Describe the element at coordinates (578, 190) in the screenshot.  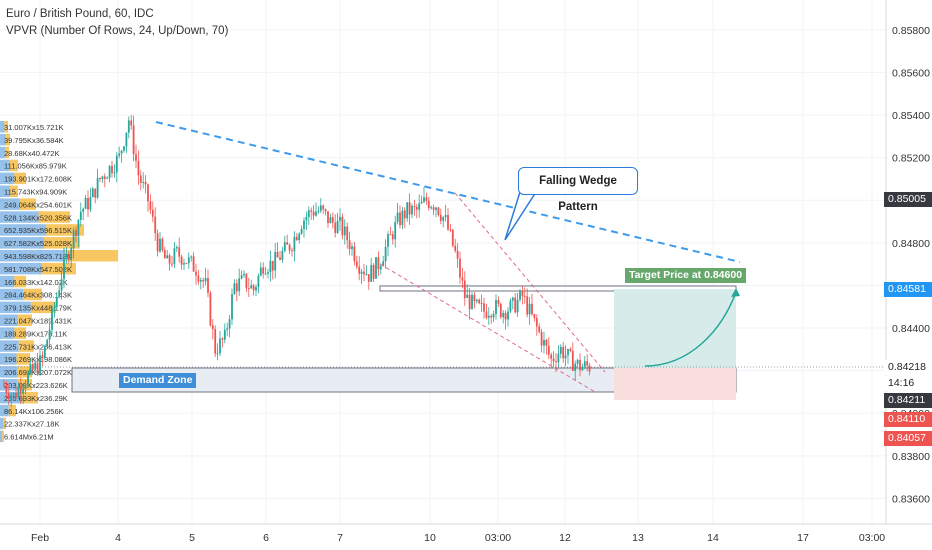
I see `falling-wedge-callout: Falling Wedge Pattern` at that location.